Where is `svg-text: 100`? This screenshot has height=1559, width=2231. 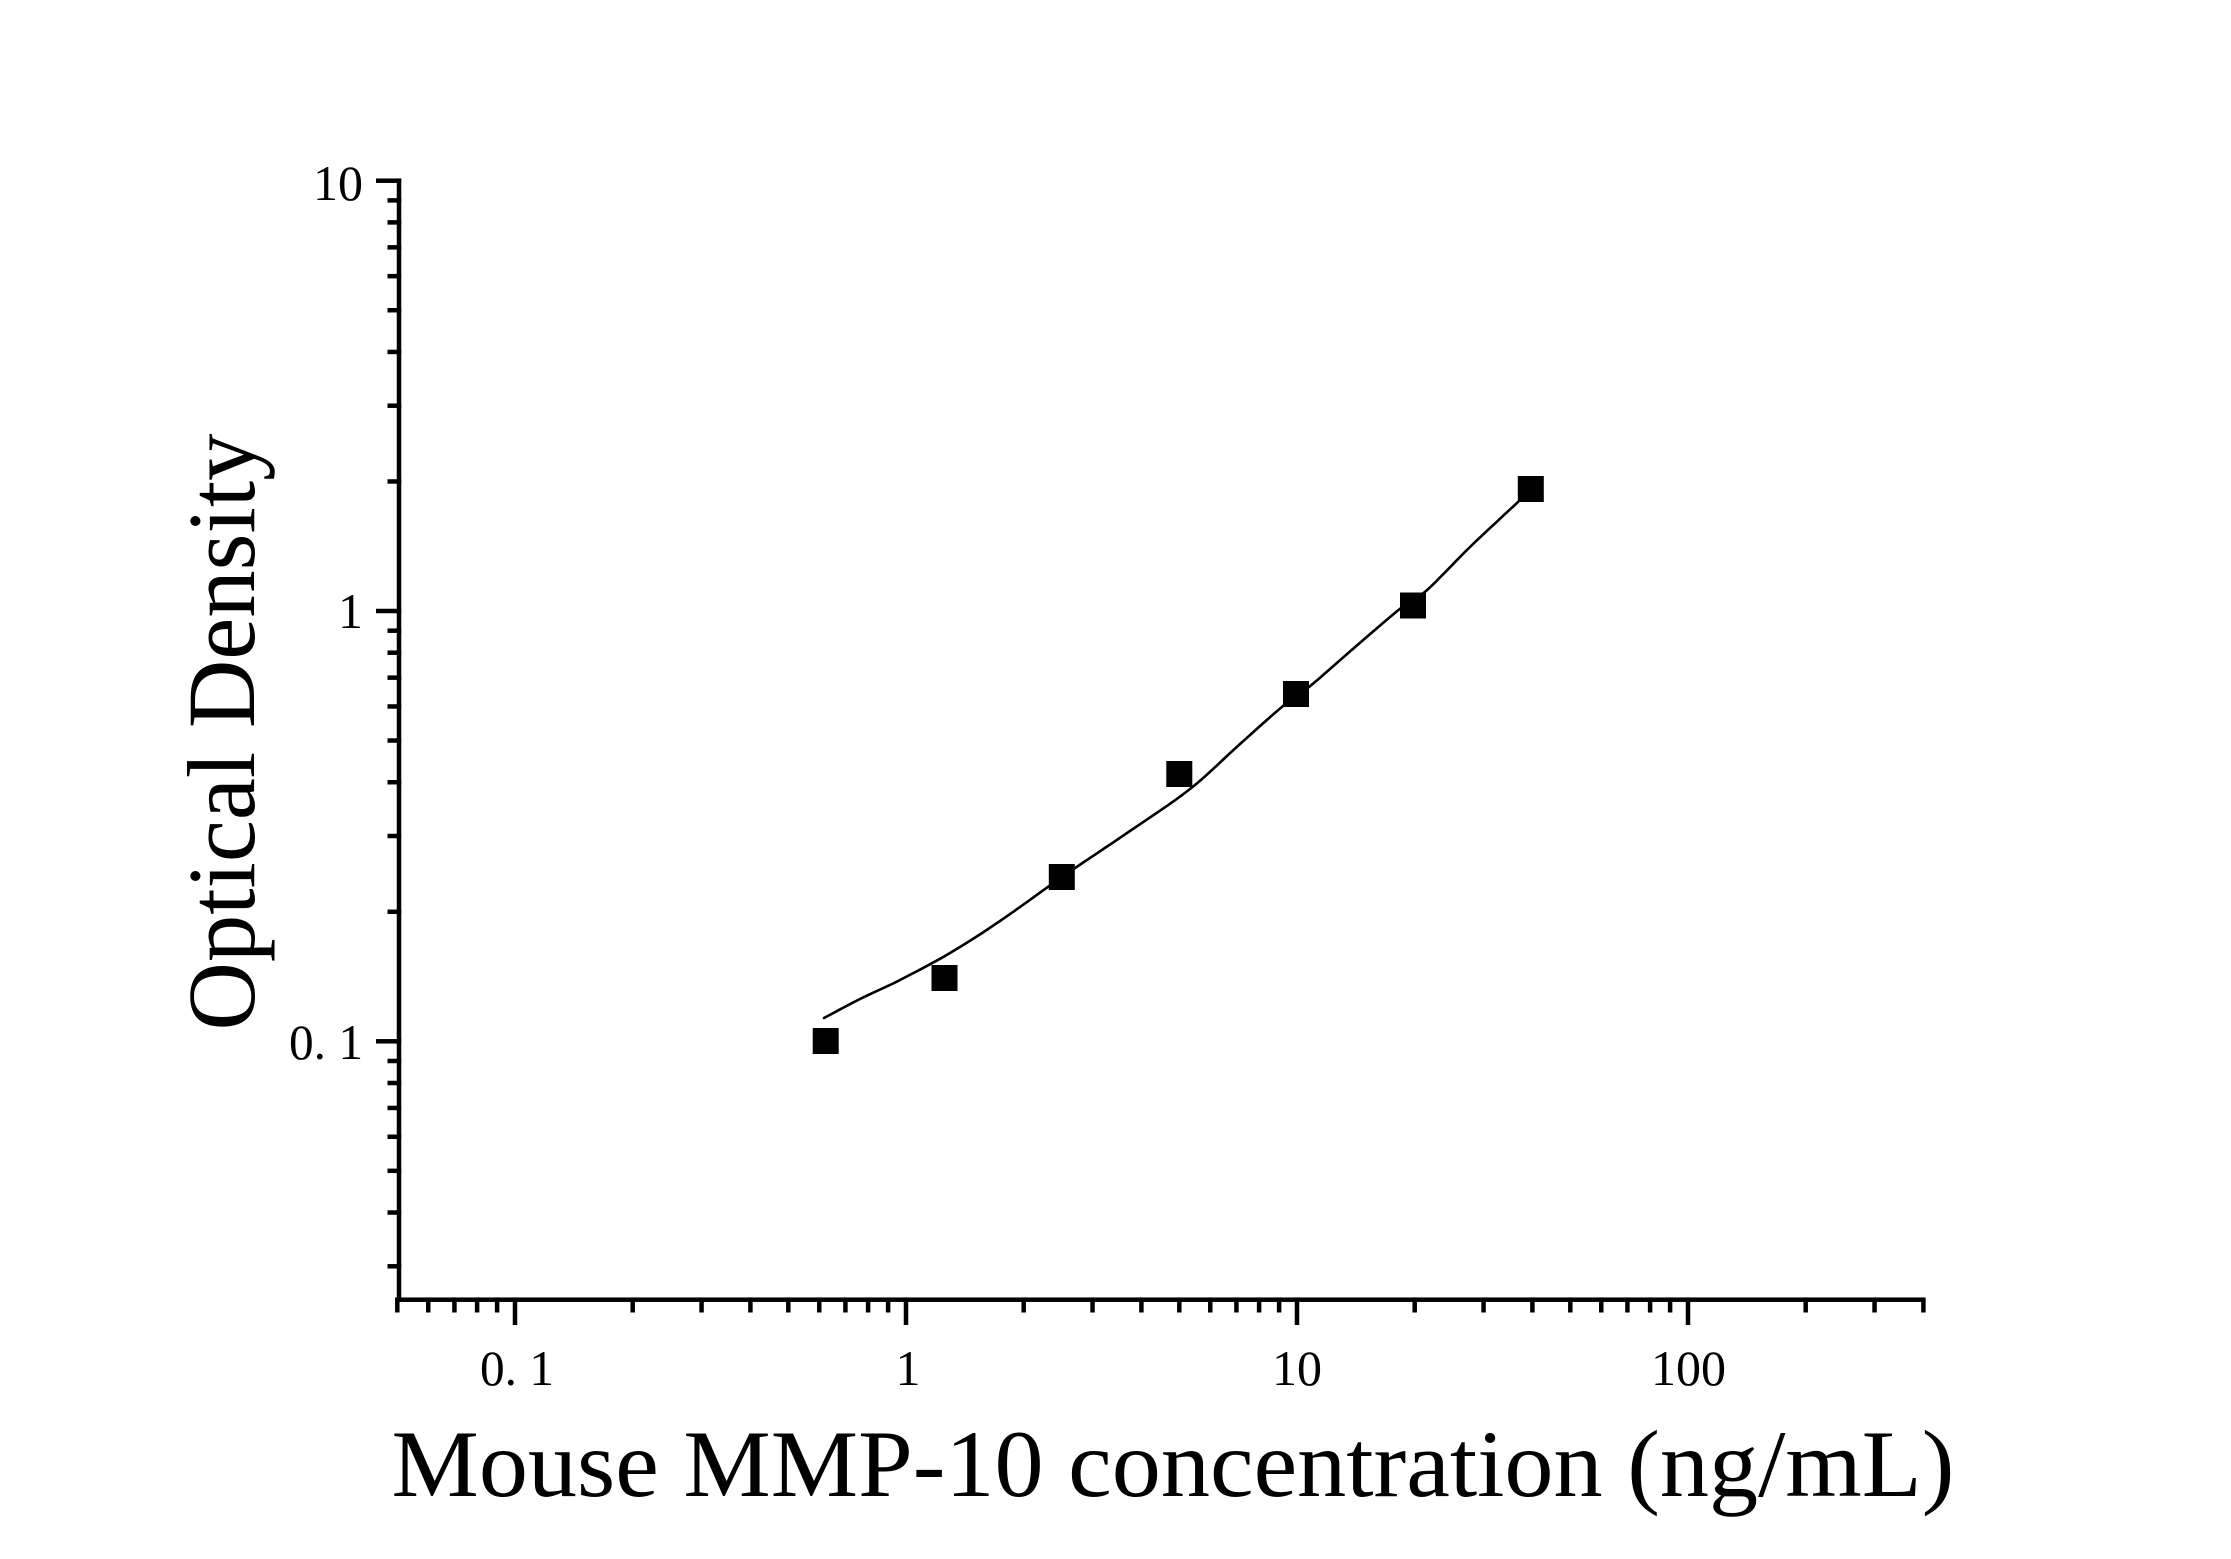
svg-text: 100 is located at coordinates (1688, 1368).